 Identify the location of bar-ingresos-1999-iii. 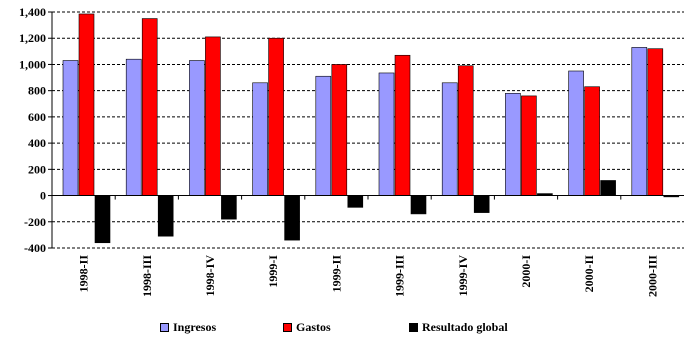
(386, 134).